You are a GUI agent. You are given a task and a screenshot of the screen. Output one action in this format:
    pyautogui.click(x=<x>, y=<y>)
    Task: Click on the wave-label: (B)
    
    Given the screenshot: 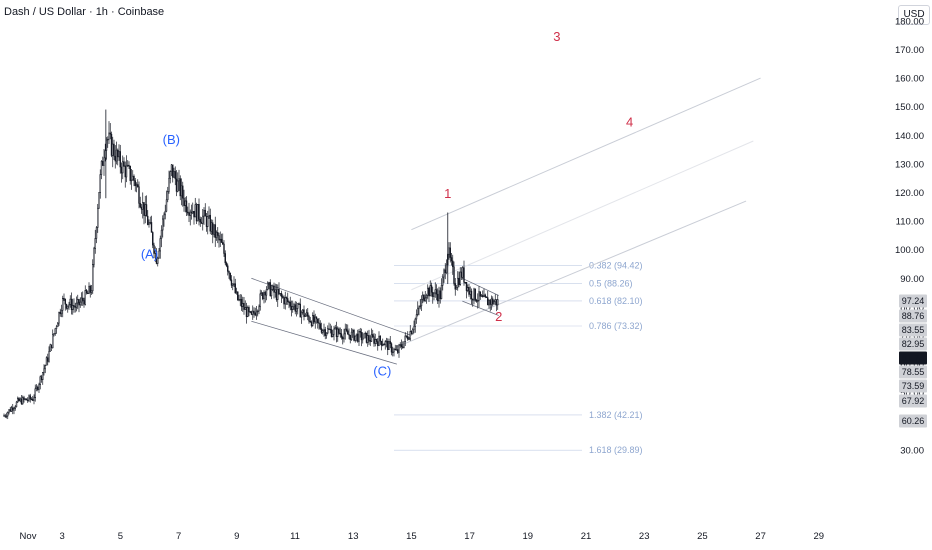 What is the action you would take?
    pyautogui.click(x=171, y=139)
    